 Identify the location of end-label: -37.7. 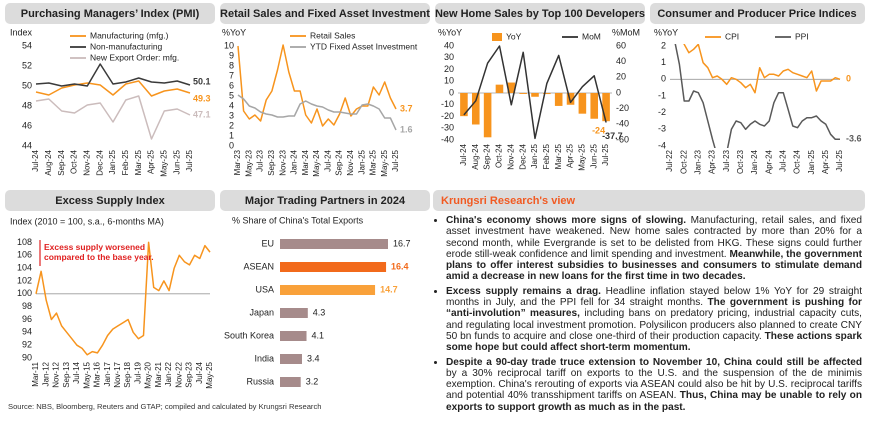
(612, 136).